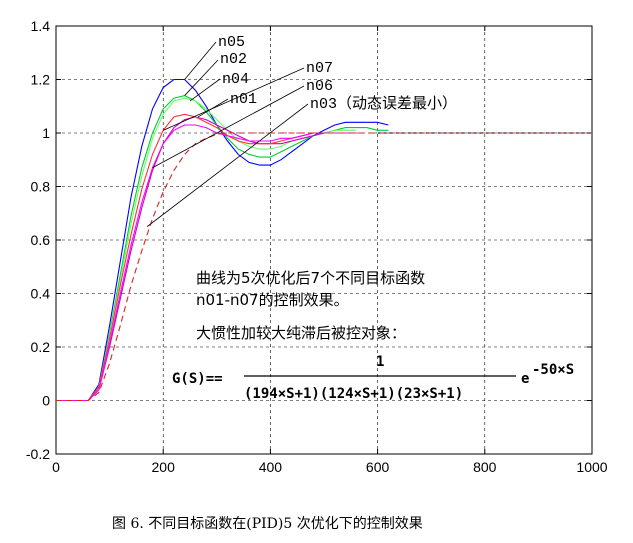  What do you see at coordinates (41, 294) in the screenshot?
I see `y-tick-label: 0.4` at bounding box center [41, 294].